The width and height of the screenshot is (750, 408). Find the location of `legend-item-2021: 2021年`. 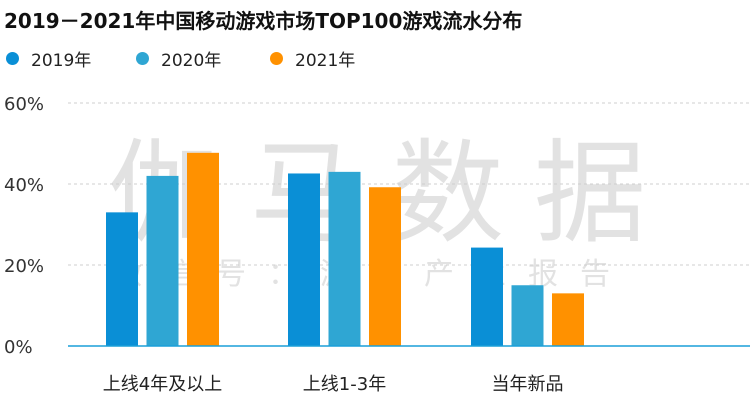

legend-item-2021: 2021年 is located at coordinates (312, 58).